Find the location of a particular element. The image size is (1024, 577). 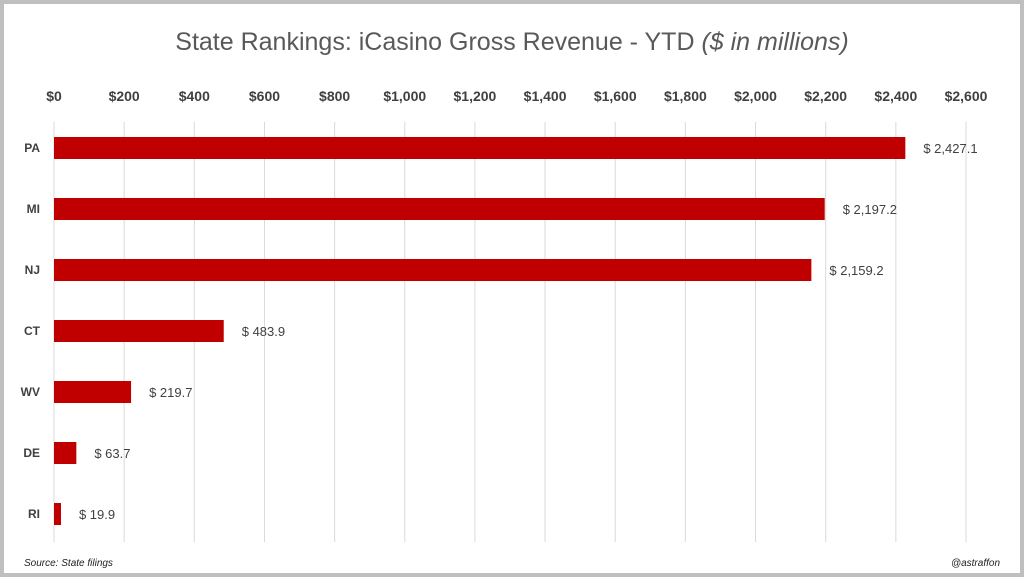

author-credit: @astraffon is located at coordinates (975, 563).